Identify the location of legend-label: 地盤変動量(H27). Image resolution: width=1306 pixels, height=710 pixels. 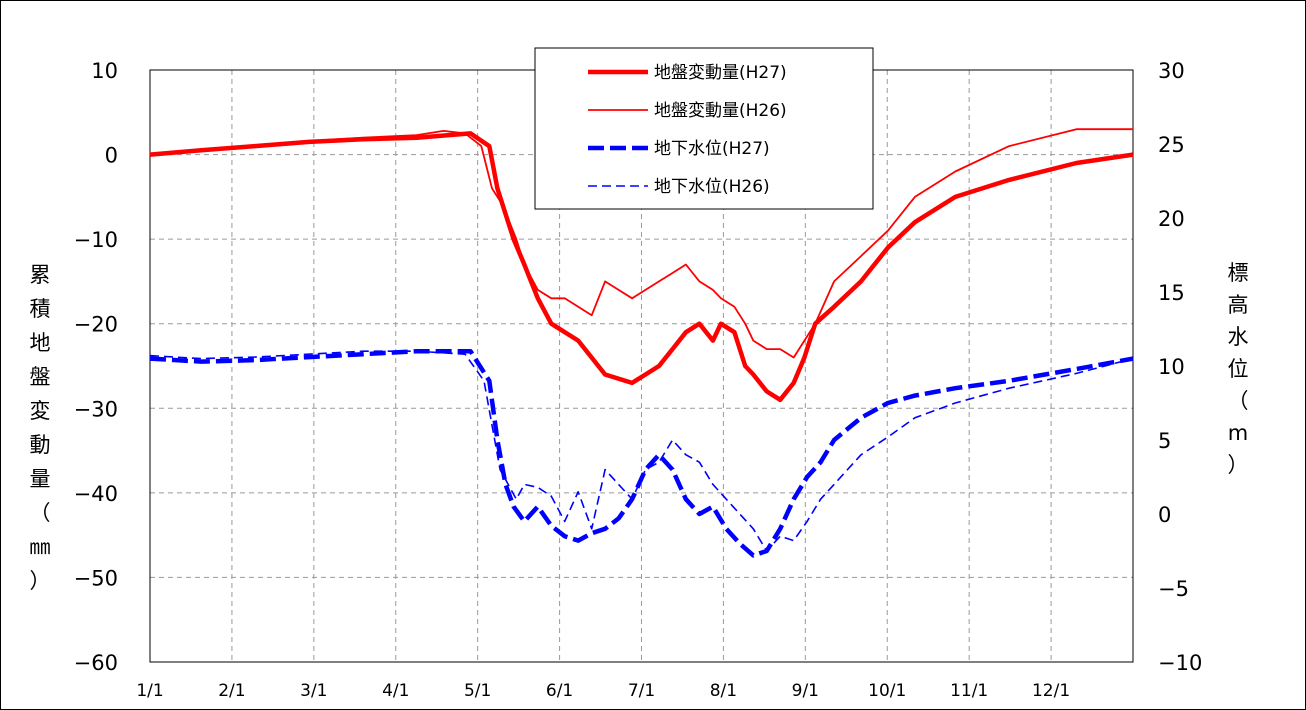
(720, 73).